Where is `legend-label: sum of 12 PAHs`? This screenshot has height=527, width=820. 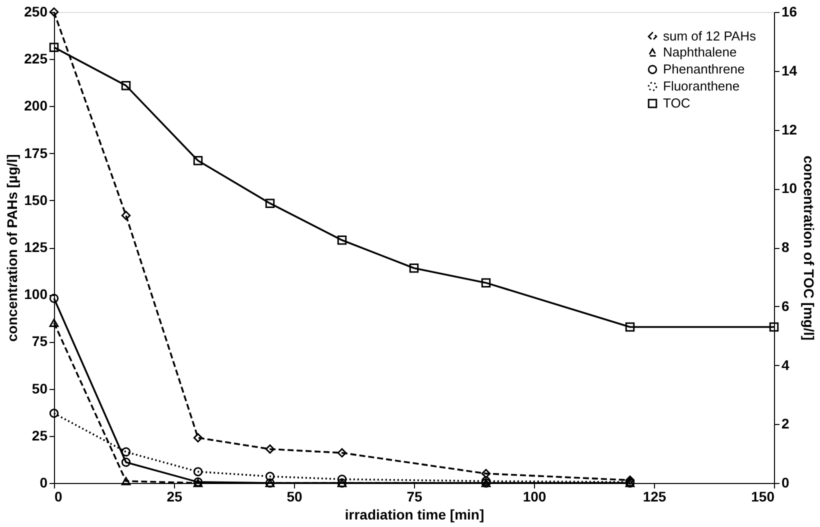
legend-label: sum of 12 PAHs is located at coordinates (709, 36).